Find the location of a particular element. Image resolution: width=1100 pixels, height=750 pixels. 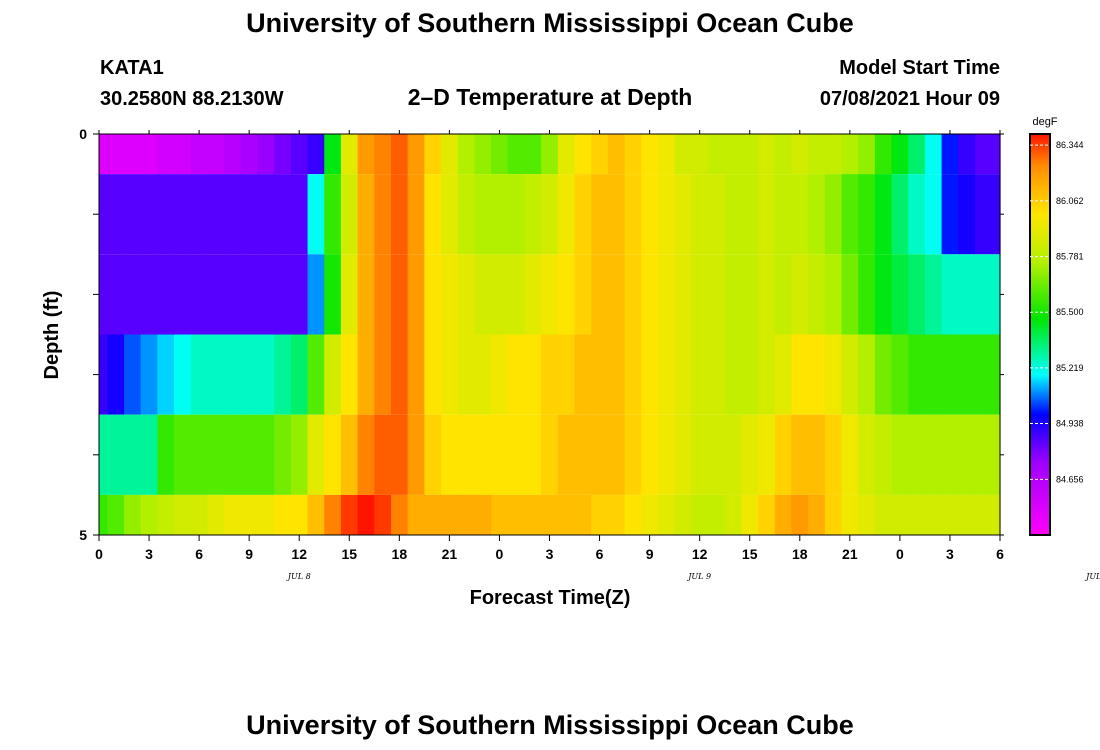

x-tick-label: 15 is located at coordinates (750, 554).